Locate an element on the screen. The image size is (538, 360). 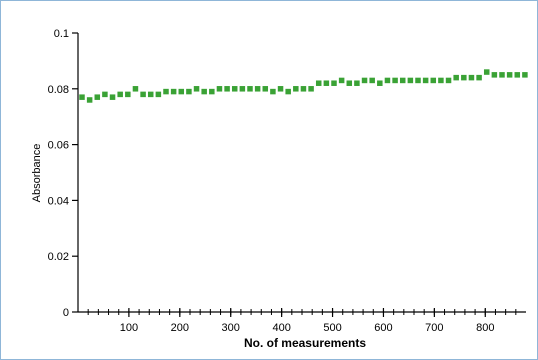
x-axis-title: No. of measurements is located at coordinates (305, 343).